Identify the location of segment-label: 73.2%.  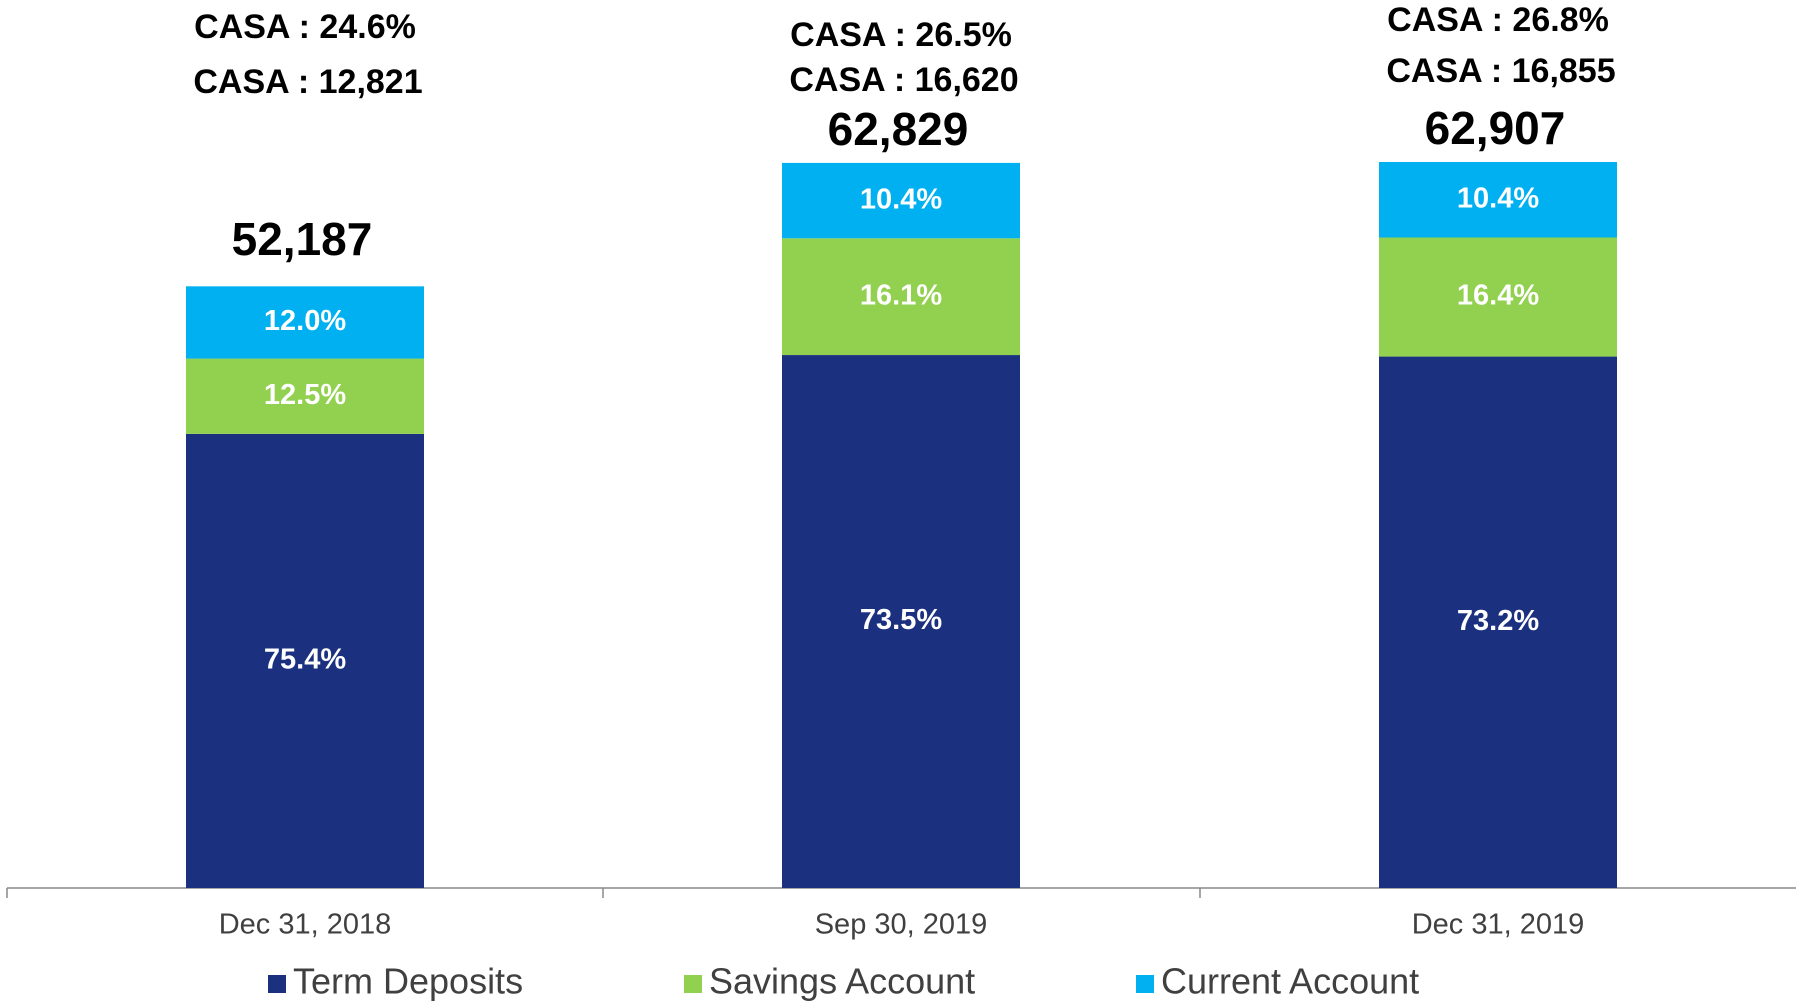
(1498, 621).